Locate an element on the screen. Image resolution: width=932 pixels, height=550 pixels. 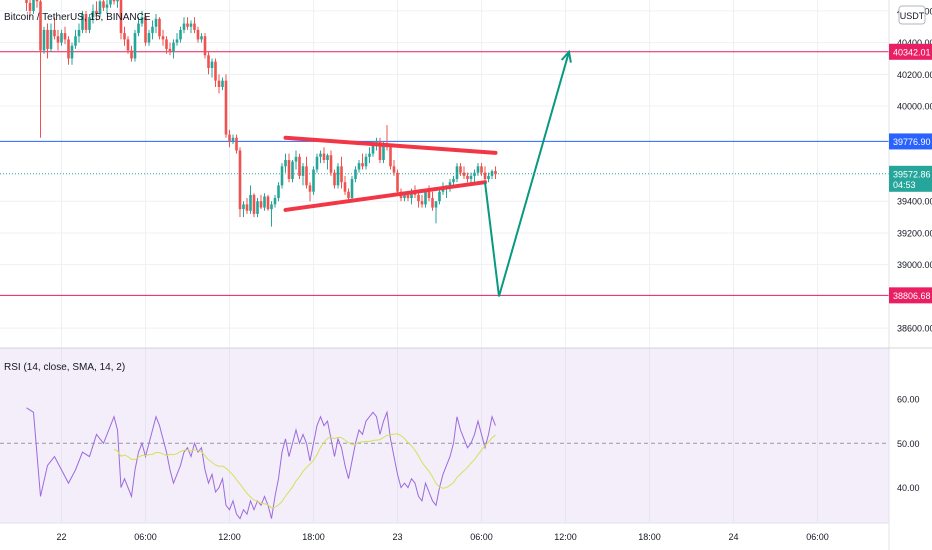
level-tag-current_level: 39776.90 is located at coordinates (910, 141).